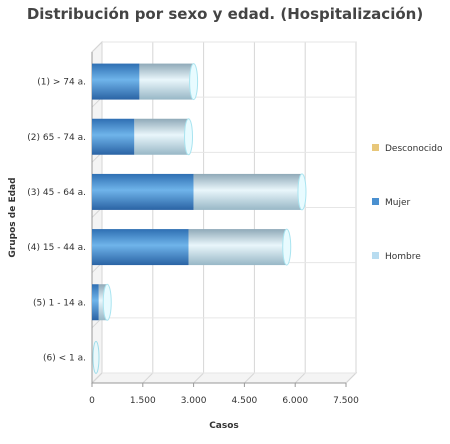  What do you see at coordinates (13, 217) in the screenshot?
I see `y-axis-title: Grupos de Edad` at bounding box center [13, 217].